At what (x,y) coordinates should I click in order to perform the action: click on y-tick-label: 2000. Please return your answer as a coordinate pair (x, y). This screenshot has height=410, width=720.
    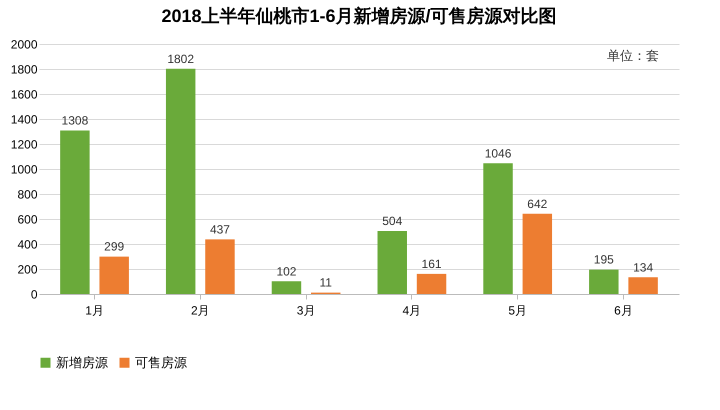
    Looking at the image, I should click on (24, 45).